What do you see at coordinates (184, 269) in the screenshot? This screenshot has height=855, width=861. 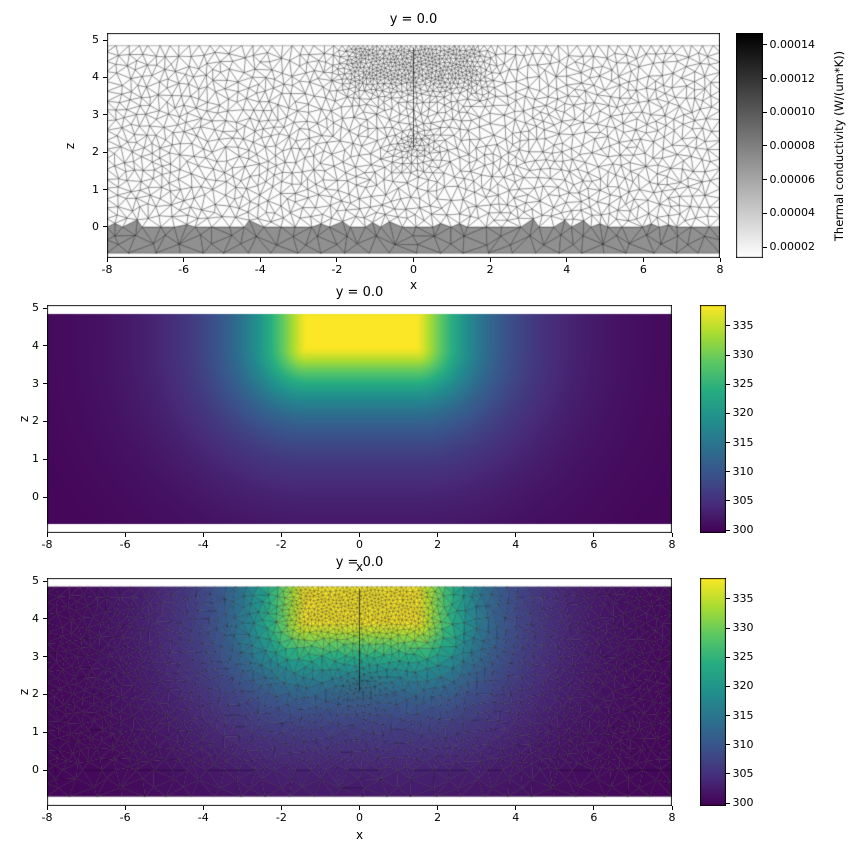 I see `x-tick-label: -6` at bounding box center [184, 269].